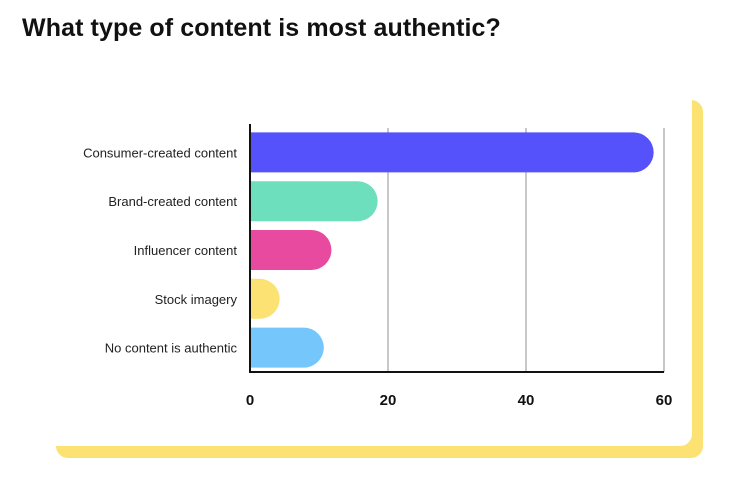 The width and height of the screenshot is (738, 477). I want to click on x-tick-label-20: 20, so click(388, 400).